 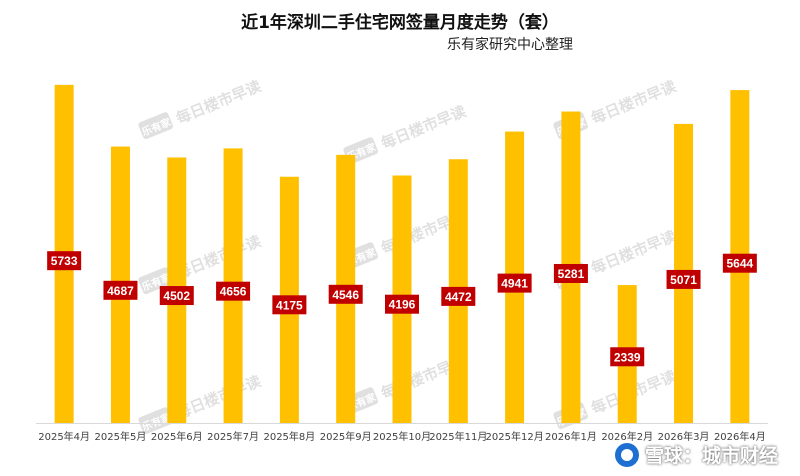 I want to click on data-label: 4941, so click(x=514, y=284).